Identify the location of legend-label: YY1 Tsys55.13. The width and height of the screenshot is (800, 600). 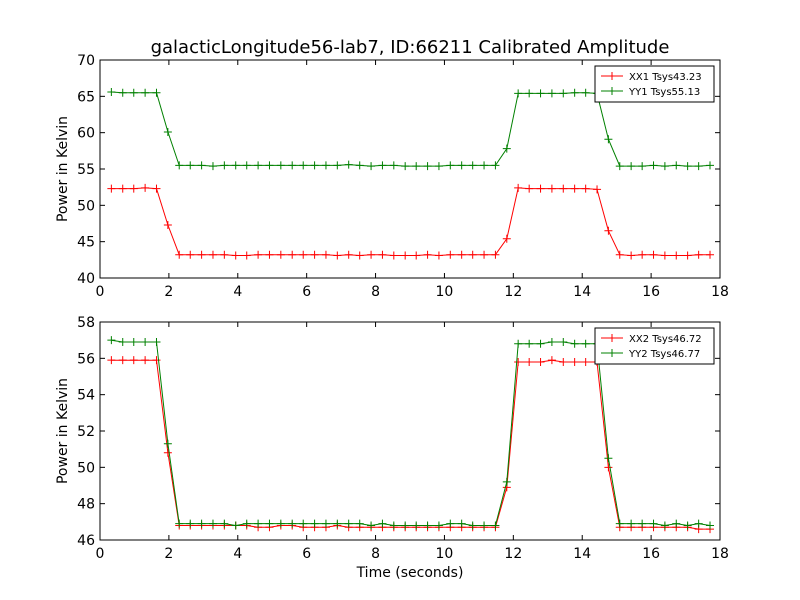
(664, 92).